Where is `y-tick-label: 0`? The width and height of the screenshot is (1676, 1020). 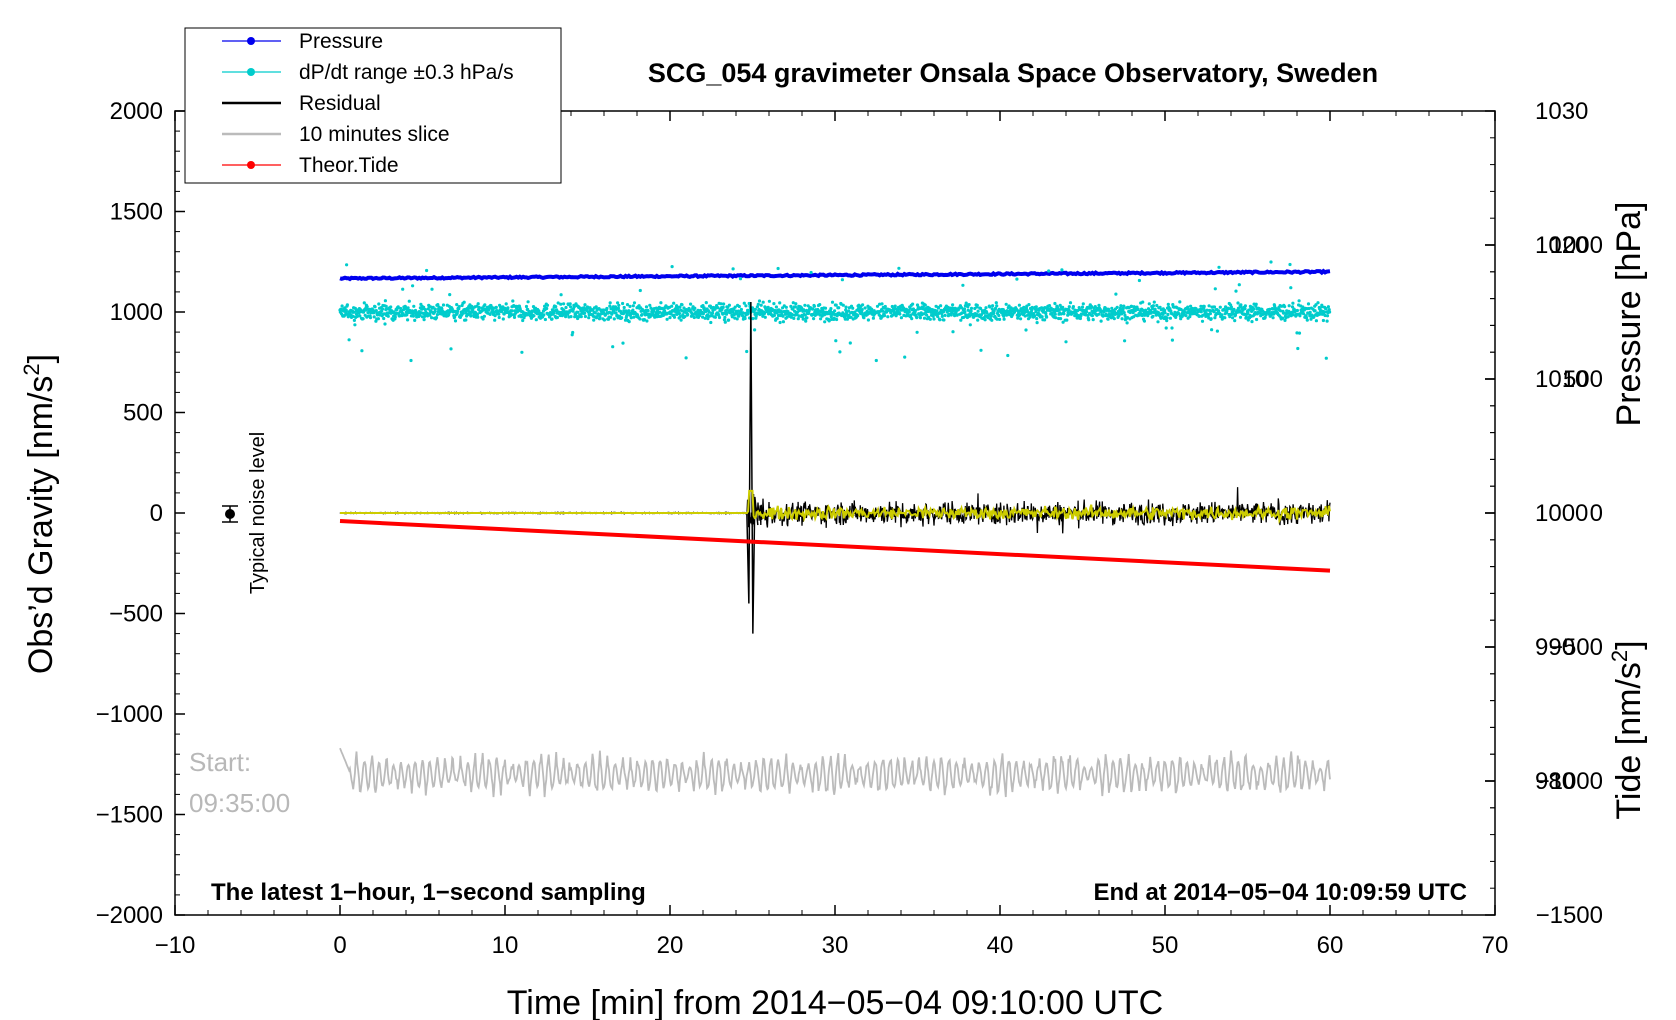
y-tick-label: 0 is located at coordinates (156, 513).